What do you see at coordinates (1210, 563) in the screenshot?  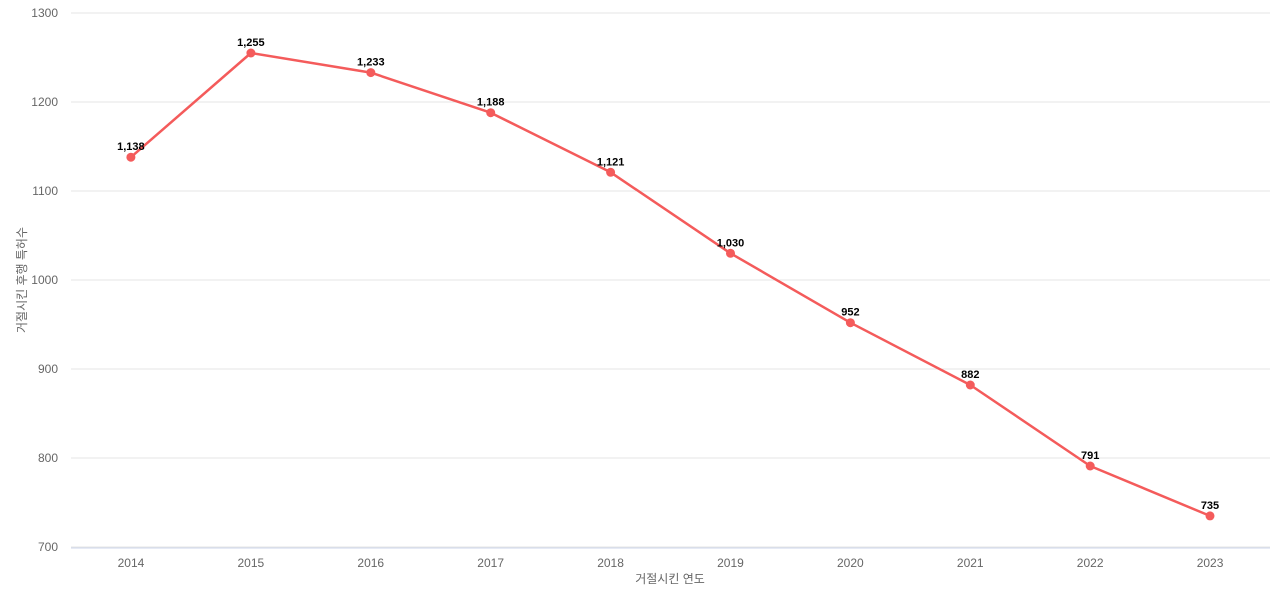 I see `x-tick-label: 2023` at bounding box center [1210, 563].